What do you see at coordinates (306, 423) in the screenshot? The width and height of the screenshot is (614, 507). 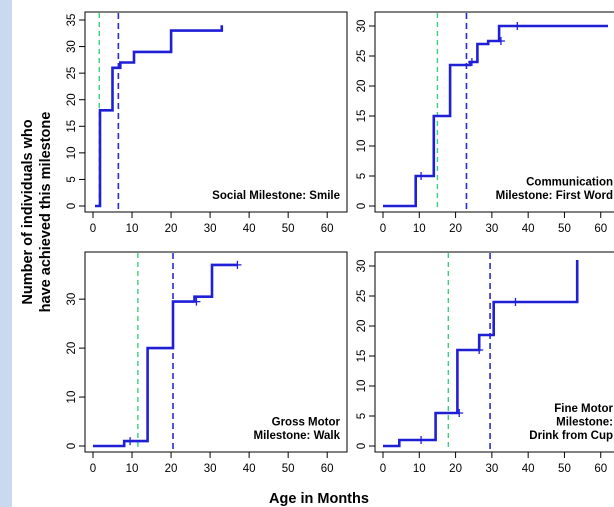 I see `panel-caption-line: Gross Motor` at bounding box center [306, 423].